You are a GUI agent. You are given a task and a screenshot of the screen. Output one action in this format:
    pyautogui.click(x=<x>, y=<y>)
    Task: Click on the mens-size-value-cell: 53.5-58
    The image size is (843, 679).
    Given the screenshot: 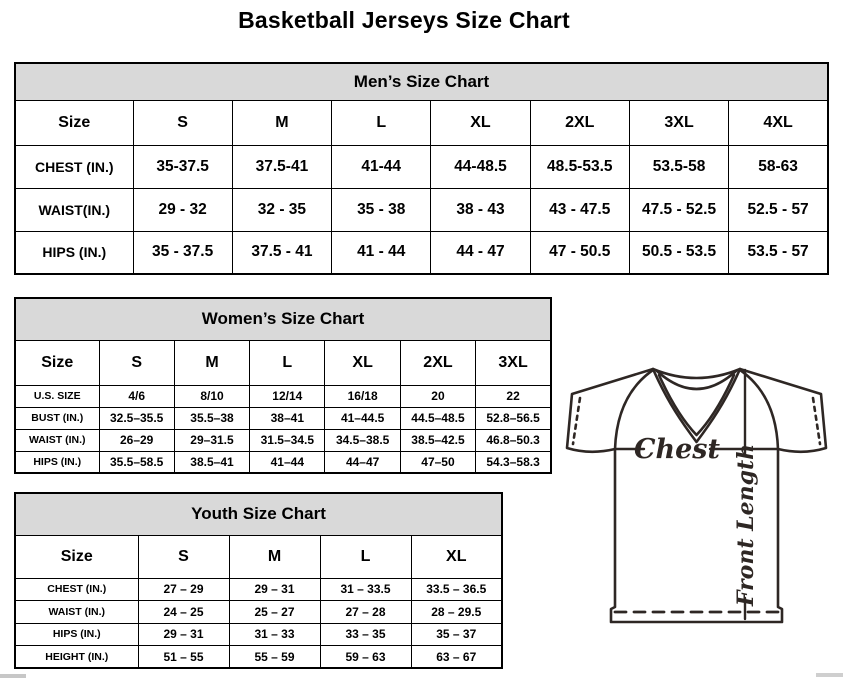 What is the action you would take?
    pyautogui.click(x=679, y=166)
    